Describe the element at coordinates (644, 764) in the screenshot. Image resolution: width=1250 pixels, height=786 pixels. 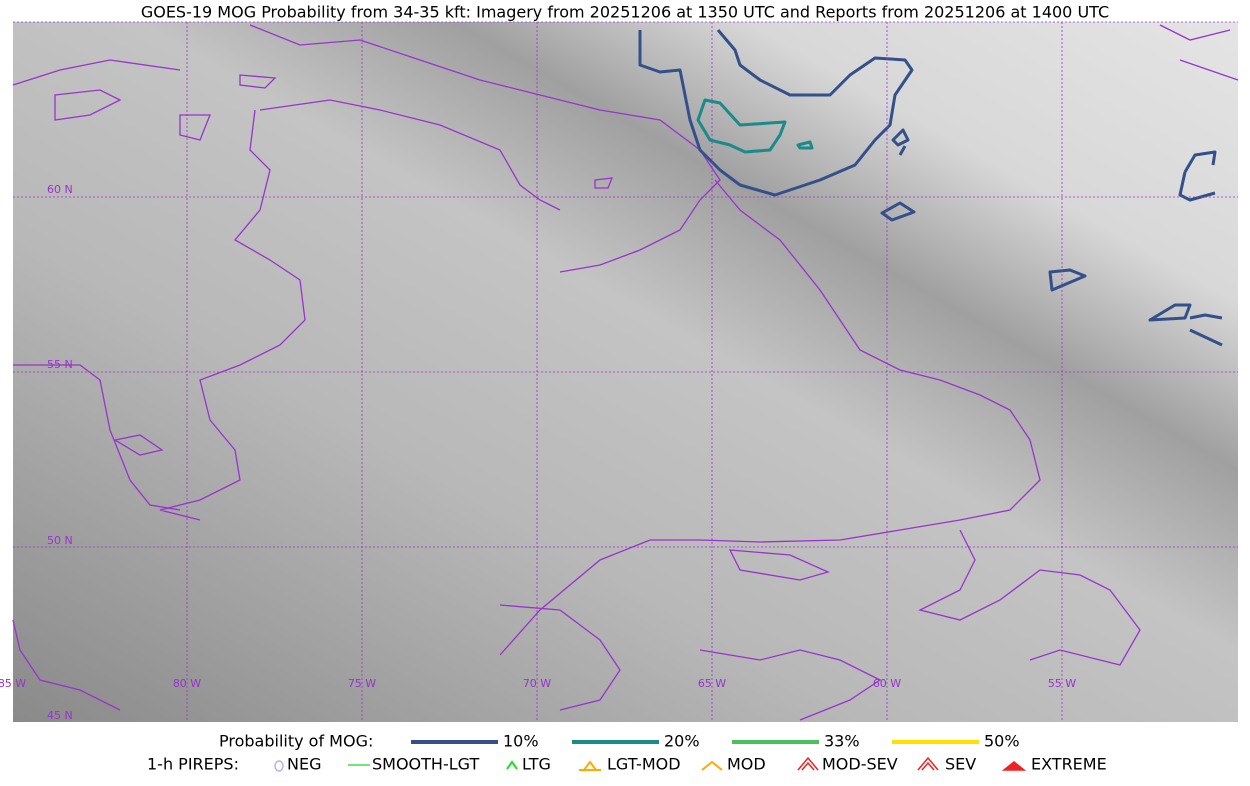
I see `pirep-label: LGT-MOD` at that location.